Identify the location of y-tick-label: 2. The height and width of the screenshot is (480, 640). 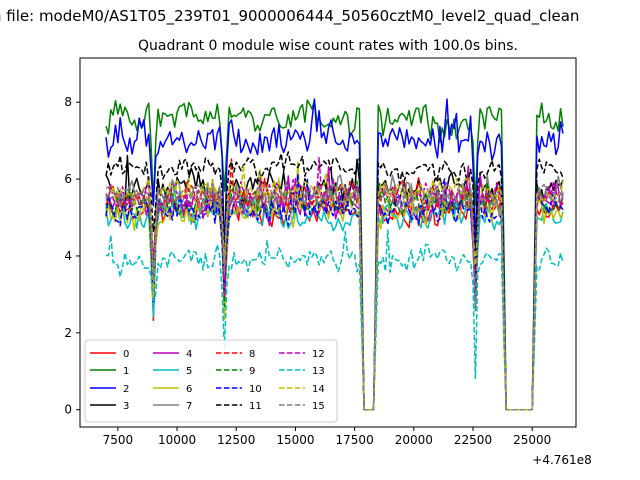
(68, 333).